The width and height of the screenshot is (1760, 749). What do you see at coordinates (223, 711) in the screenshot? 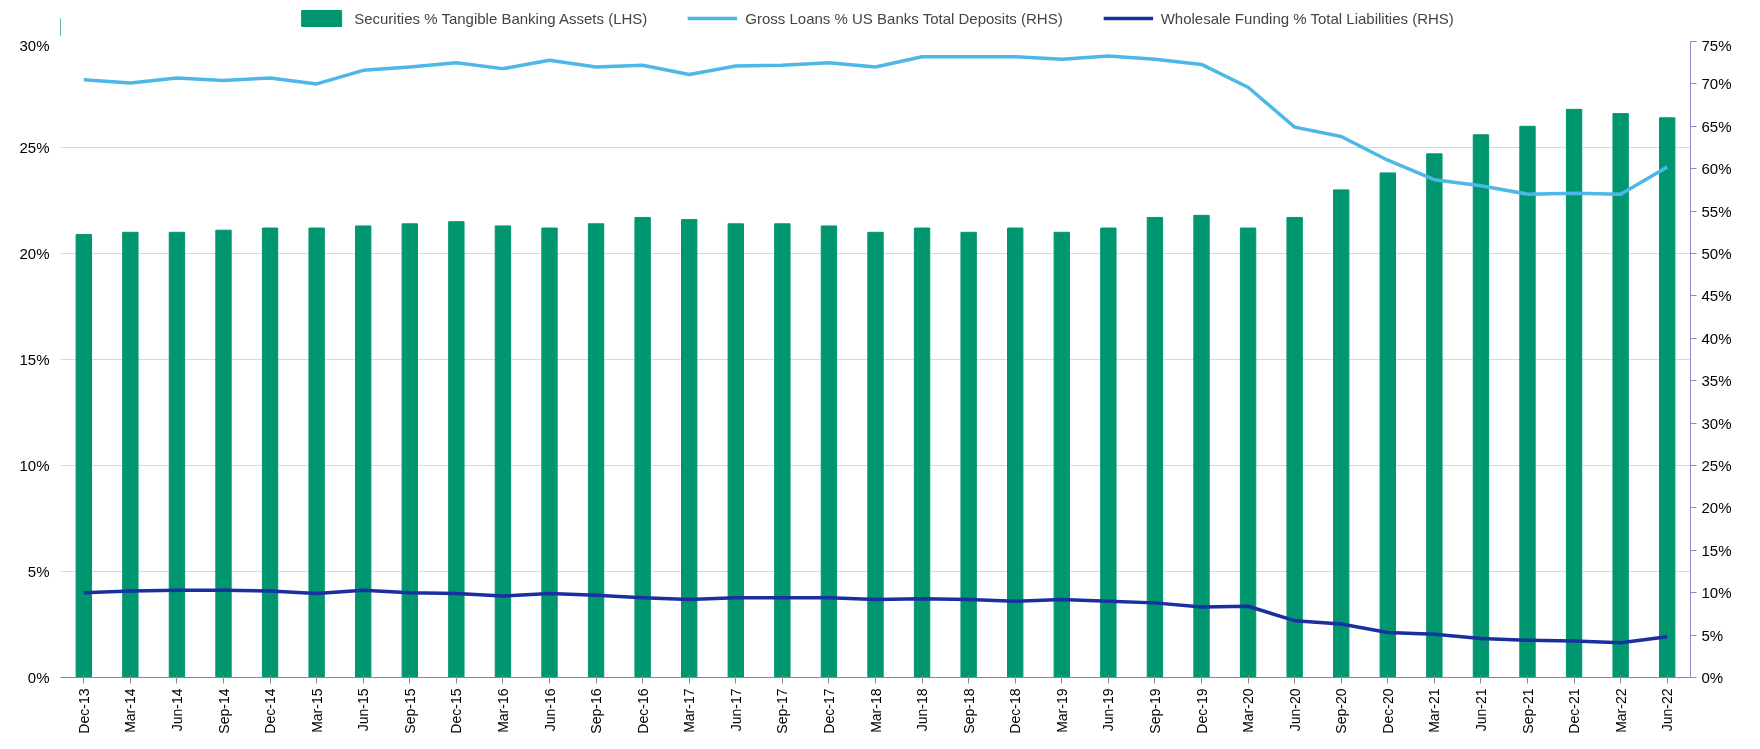
I see `x-tick-label: Sep-14` at bounding box center [223, 711].